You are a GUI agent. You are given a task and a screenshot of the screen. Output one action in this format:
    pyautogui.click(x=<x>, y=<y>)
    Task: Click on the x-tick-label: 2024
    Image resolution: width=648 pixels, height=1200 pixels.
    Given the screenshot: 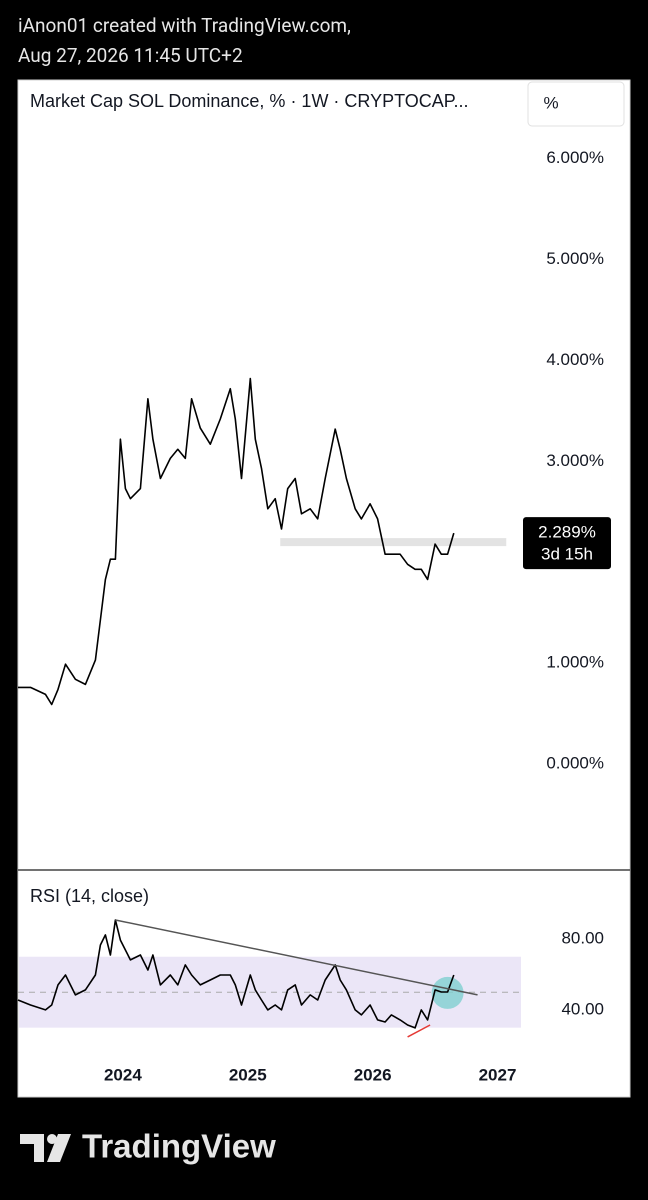 What is the action you would take?
    pyautogui.click(x=123, y=1074)
    